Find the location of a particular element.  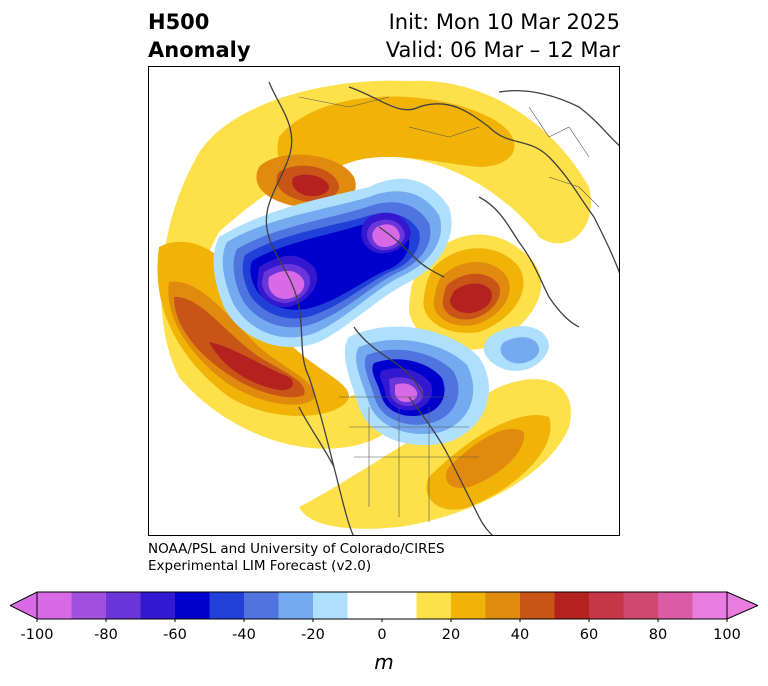

colorbar-tick-label: 60 is located at coordinates (589, 635).